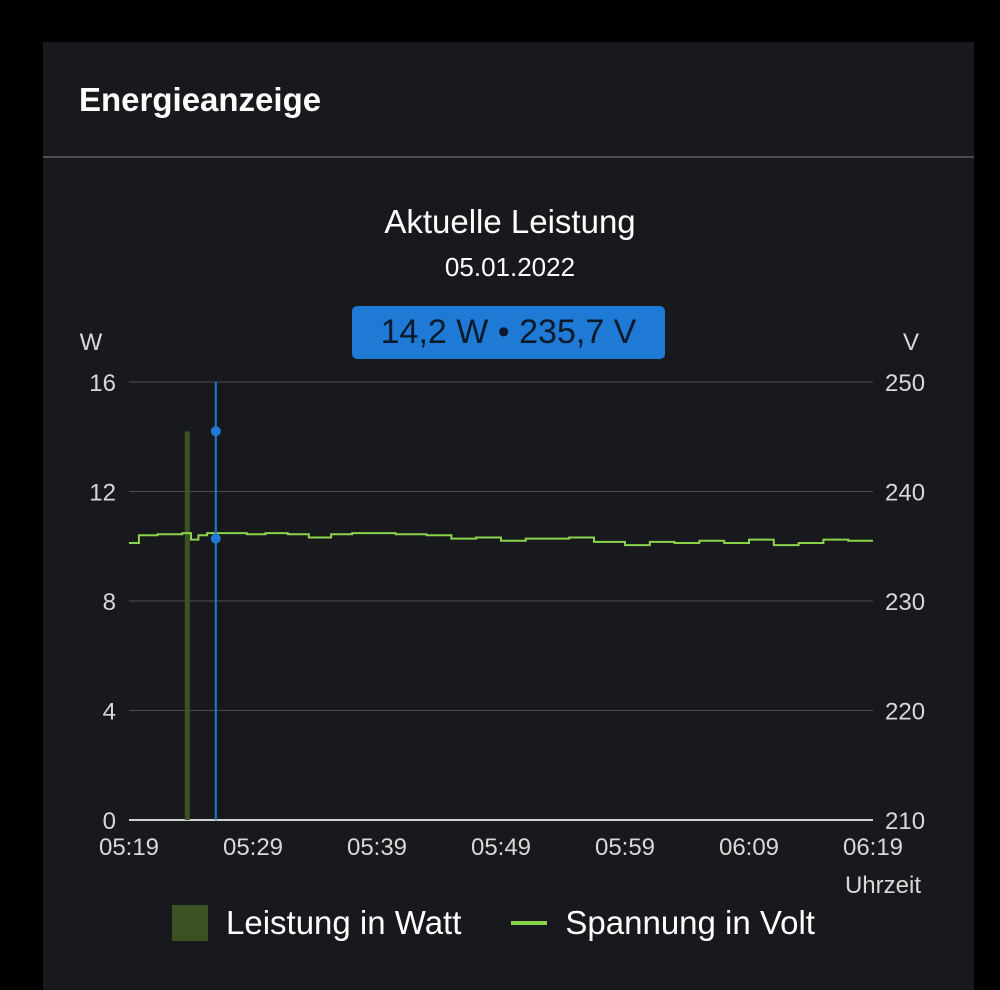 This screenshot has width=1000, height=990. I want to click on cursor-marker-watt, so click(215, 431).